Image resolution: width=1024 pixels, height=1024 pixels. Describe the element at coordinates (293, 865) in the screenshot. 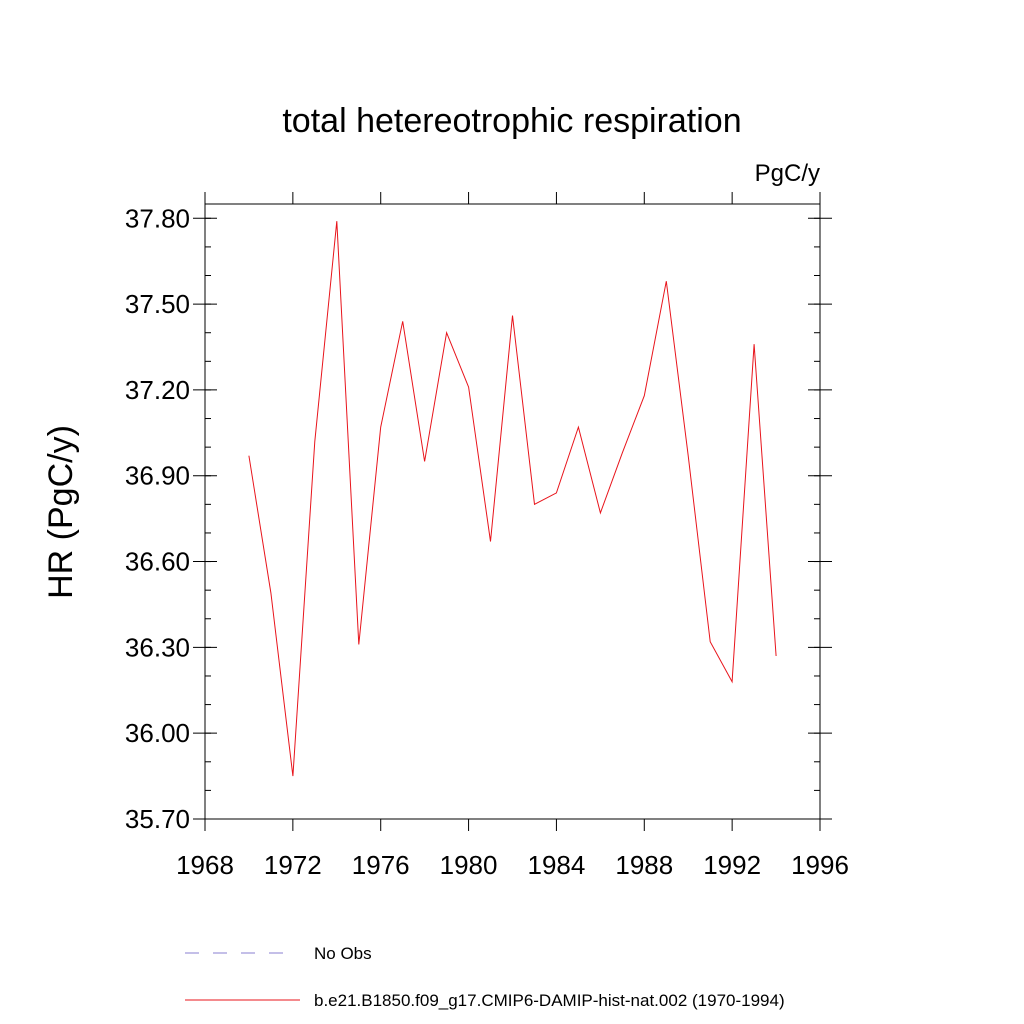

I see `x-tick-label: 1972` at that location.